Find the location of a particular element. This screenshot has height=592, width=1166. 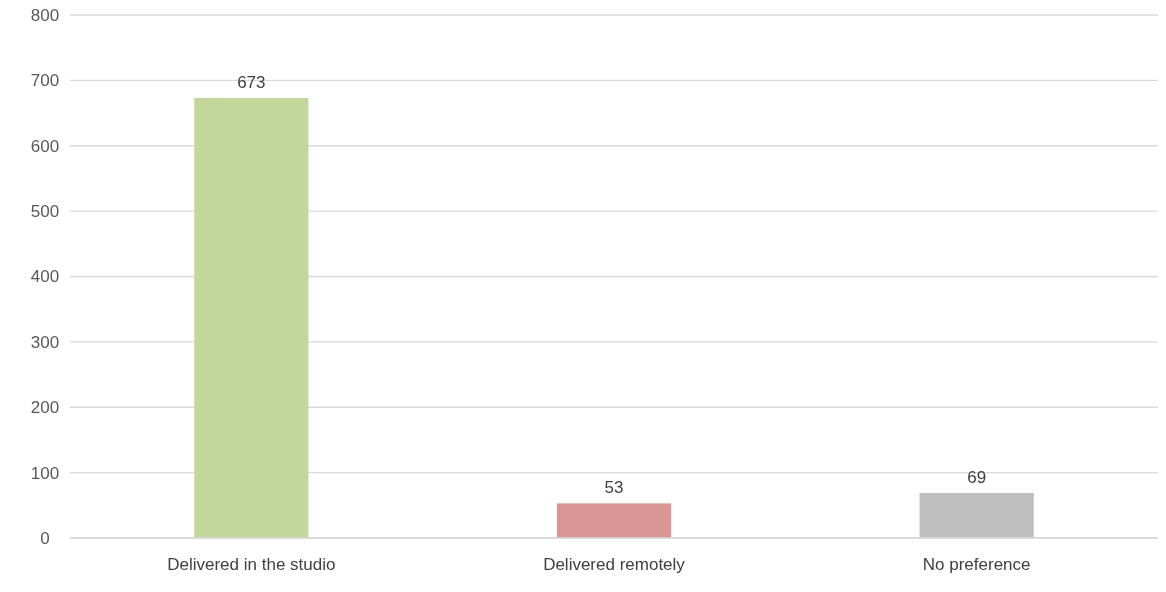

y-tick-label: 100 is located at coordinates (45, 473).